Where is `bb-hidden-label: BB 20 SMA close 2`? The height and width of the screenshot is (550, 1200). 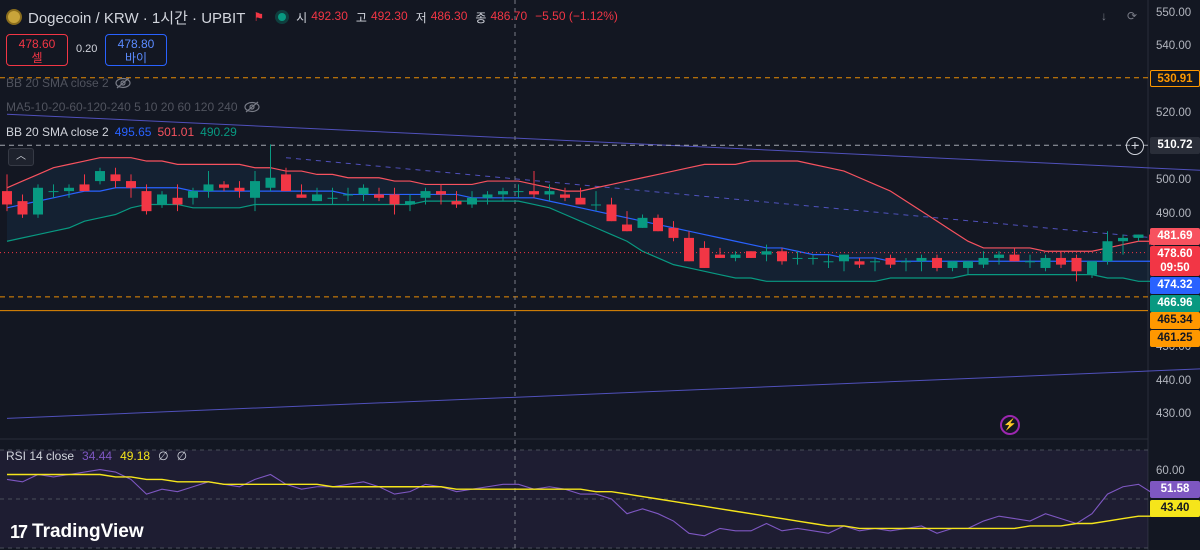
bb-hidden-label: BB 20 SMA close 2 is located at coordinates (57, 83).